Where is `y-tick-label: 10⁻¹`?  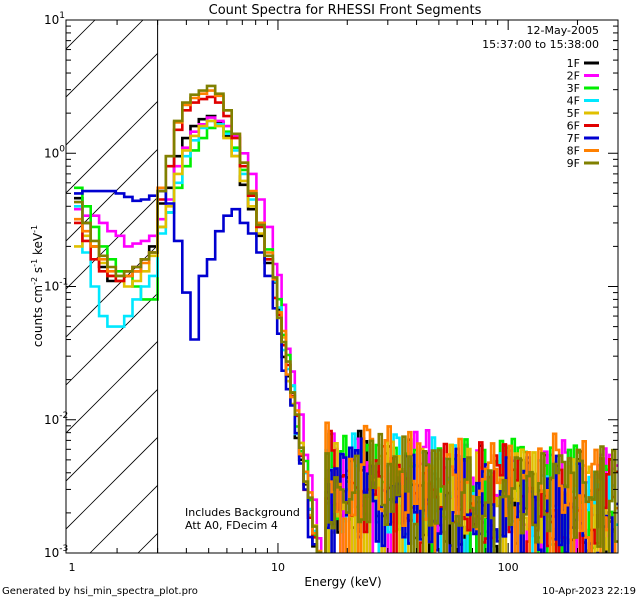 y-tick-label: 10⁻¹ is located at coordinates (56, 286).